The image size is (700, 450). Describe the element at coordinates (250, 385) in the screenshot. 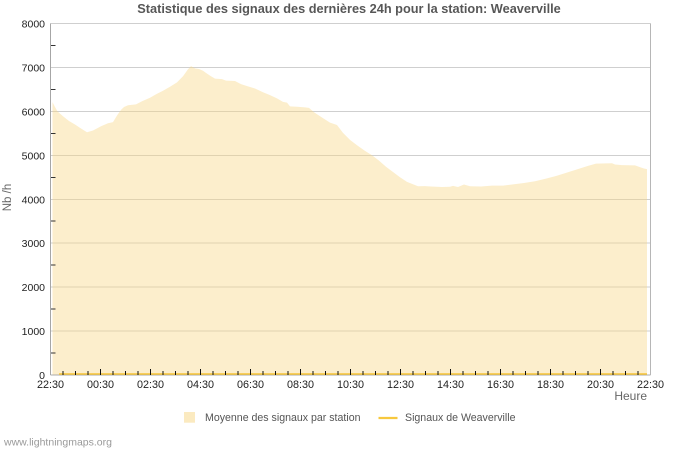

I see `svg-text: 06:30` at that location.